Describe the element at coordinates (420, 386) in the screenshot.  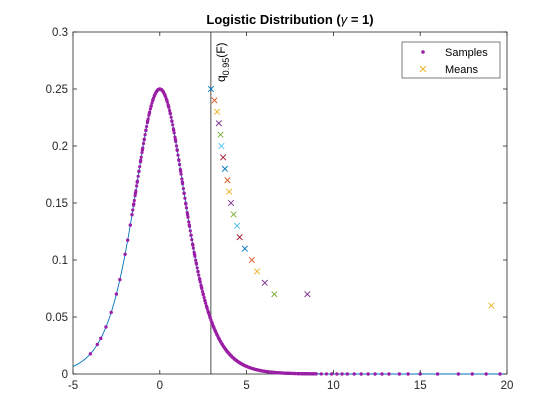
I see `x-tick-label: 15` at that location.